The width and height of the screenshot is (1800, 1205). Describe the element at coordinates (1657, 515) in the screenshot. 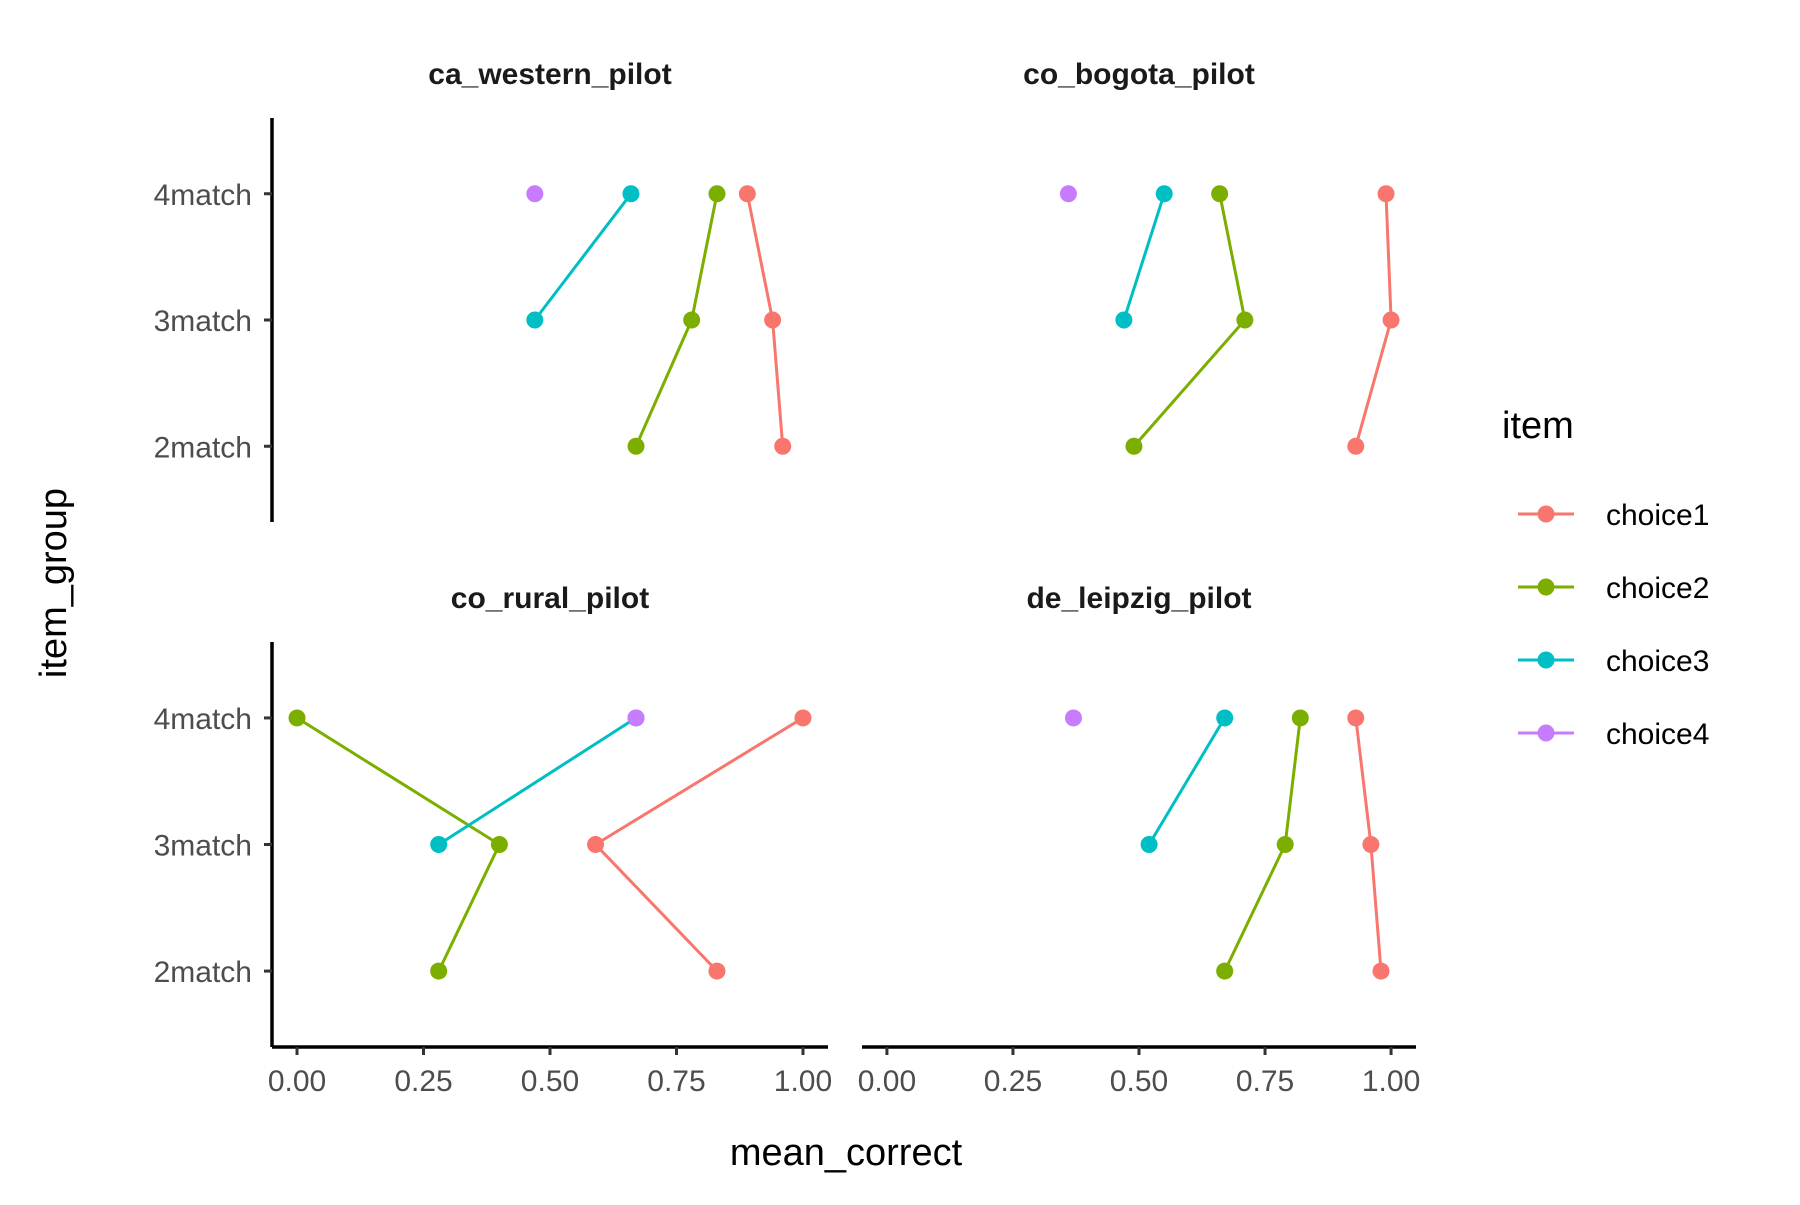

I see `legend-label: choice1` at that location.